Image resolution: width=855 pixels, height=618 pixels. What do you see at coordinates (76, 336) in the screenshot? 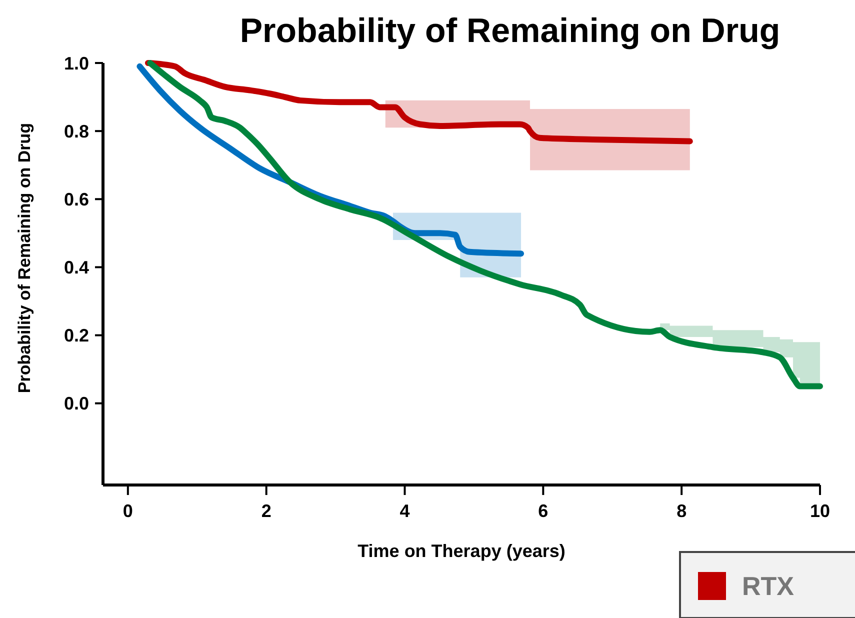
I see `y-tick-label: 0.2` at bounding box center [76, 336].